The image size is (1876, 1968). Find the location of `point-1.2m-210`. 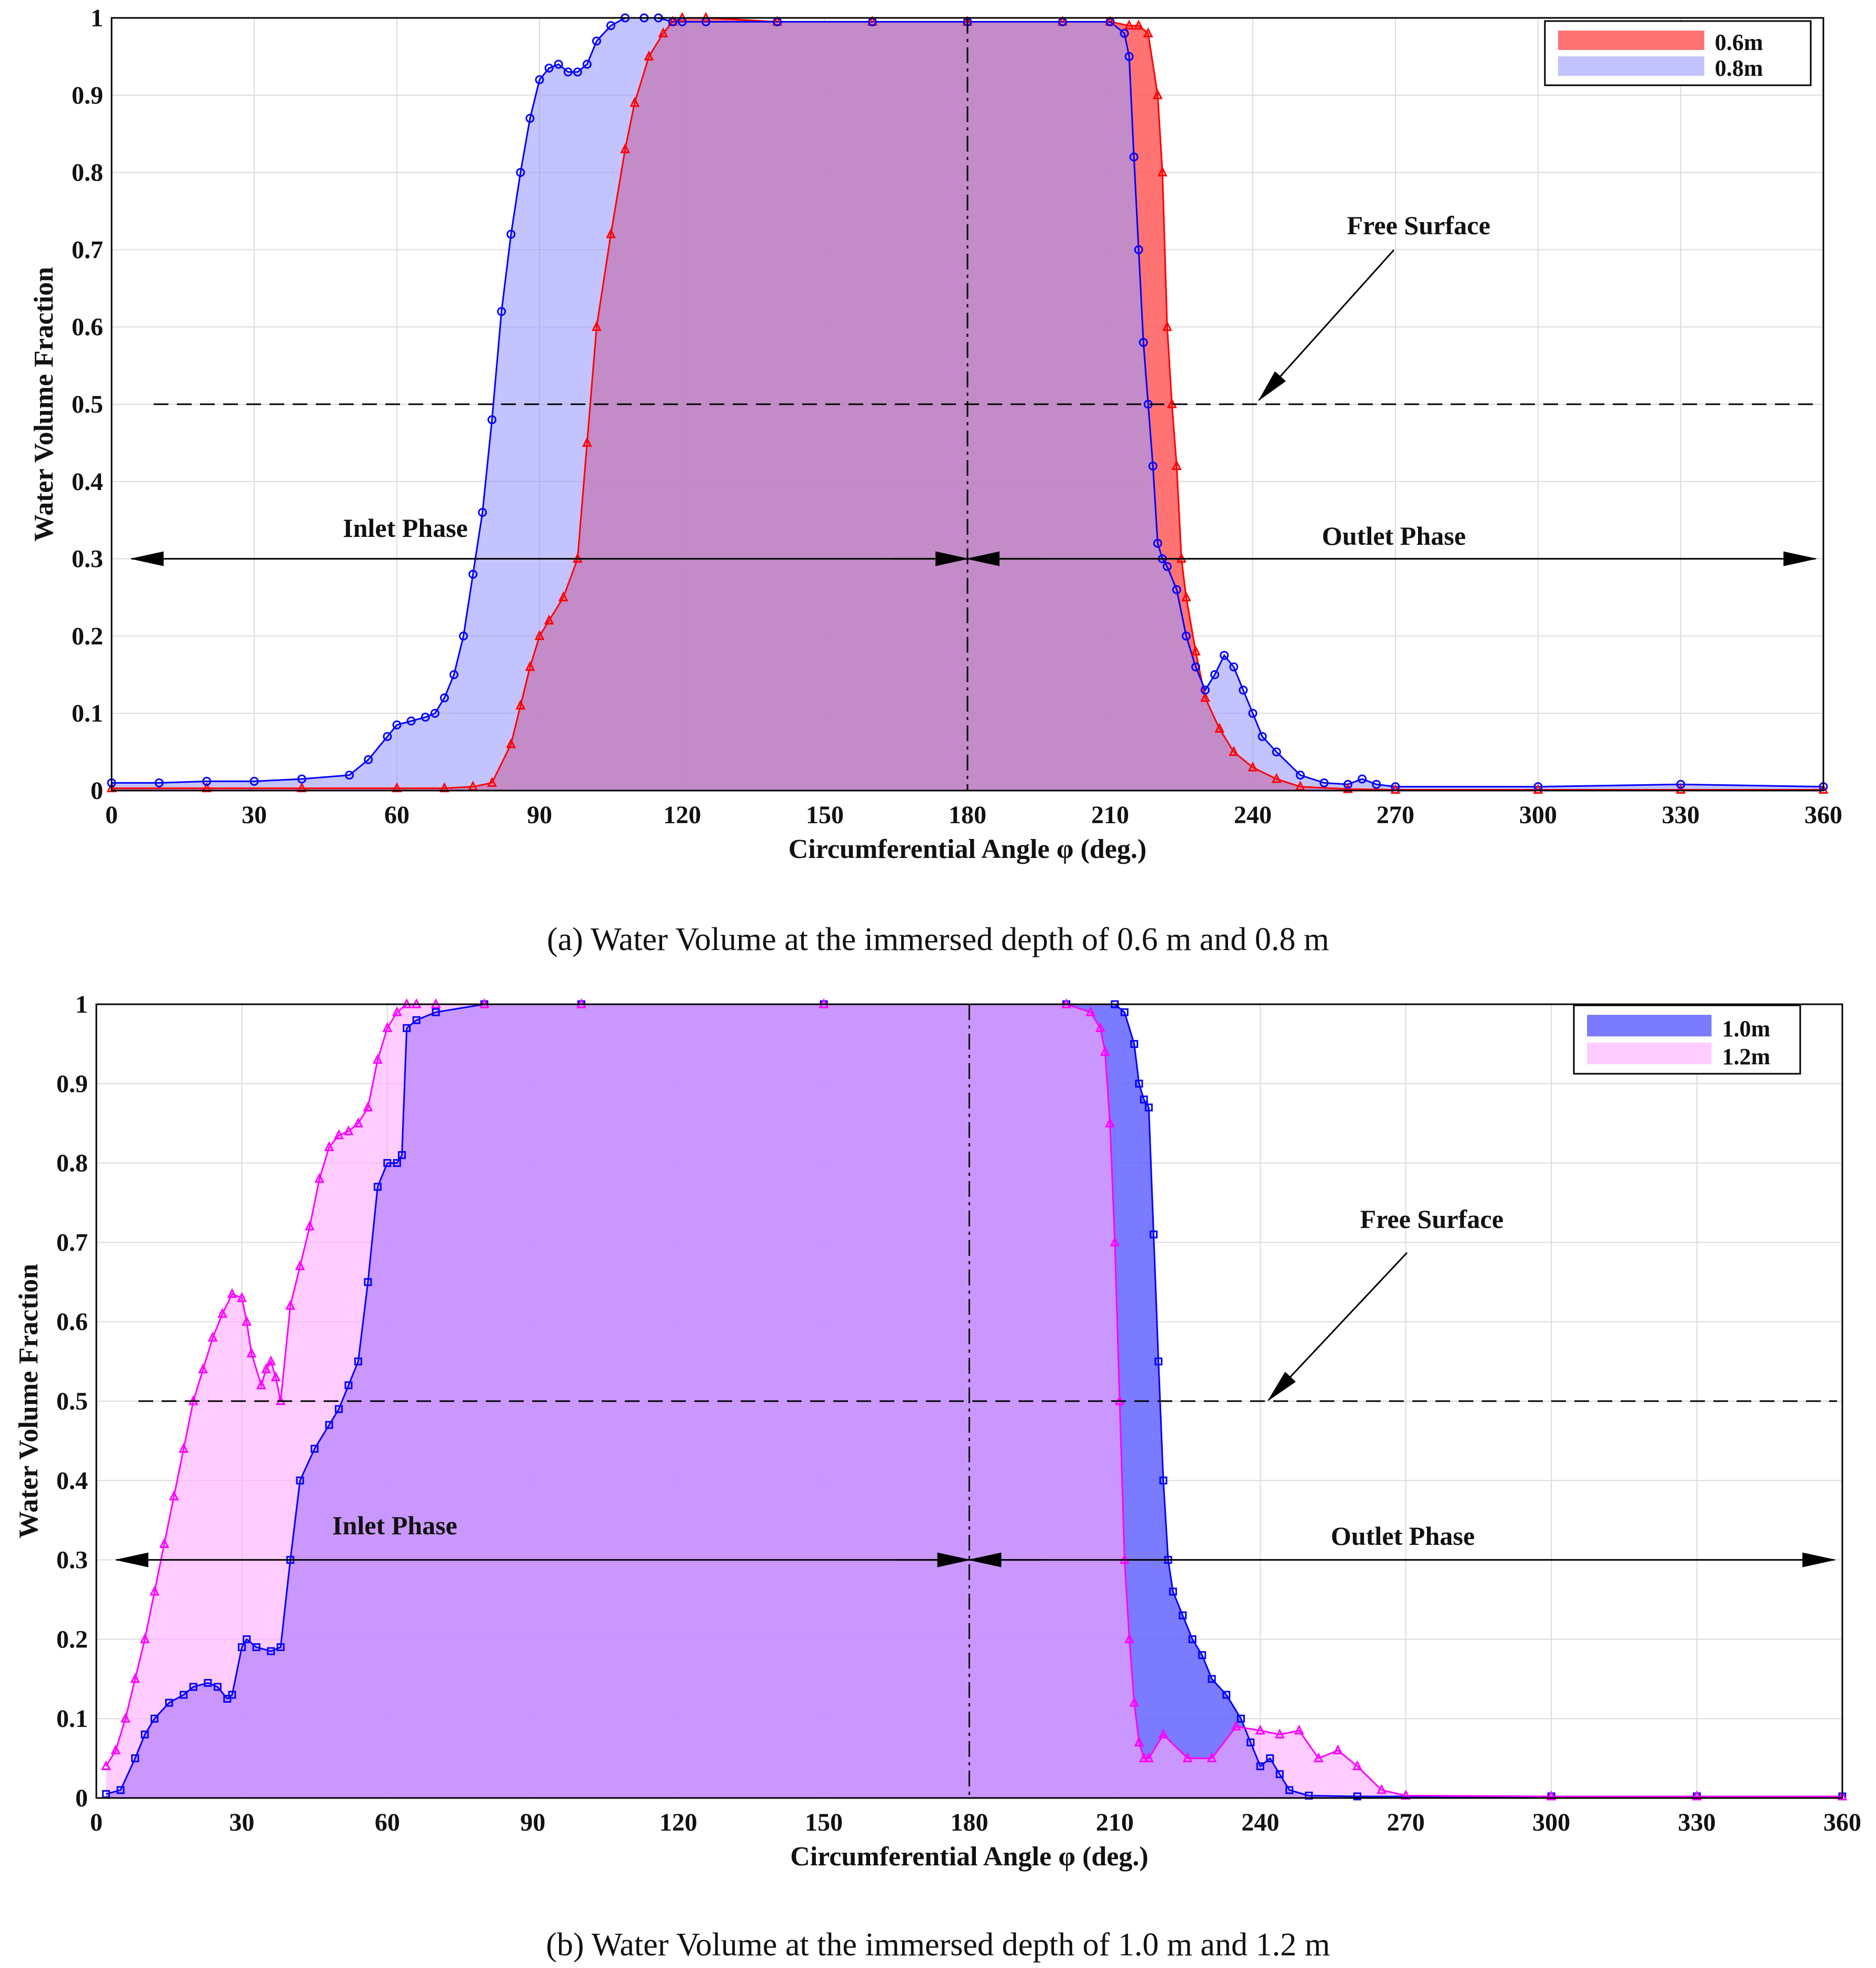

point-1.2m-210 is located at coordinates (1115, 1241).